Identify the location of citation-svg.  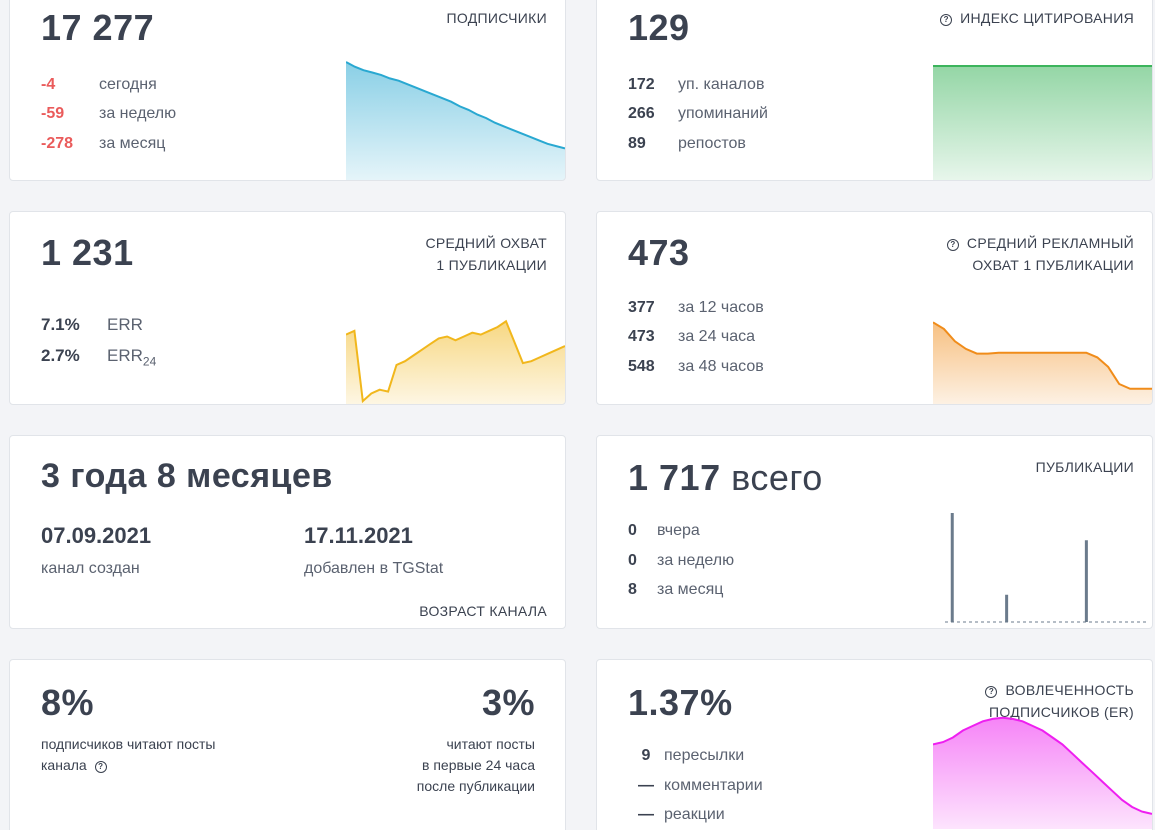
(1042, 122).